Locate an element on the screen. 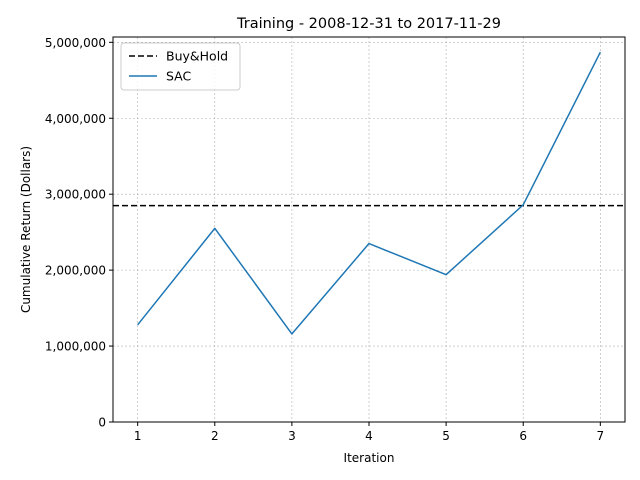 This screenshot has width=640, height=480. legend-box is located at coordinates (180, 66).